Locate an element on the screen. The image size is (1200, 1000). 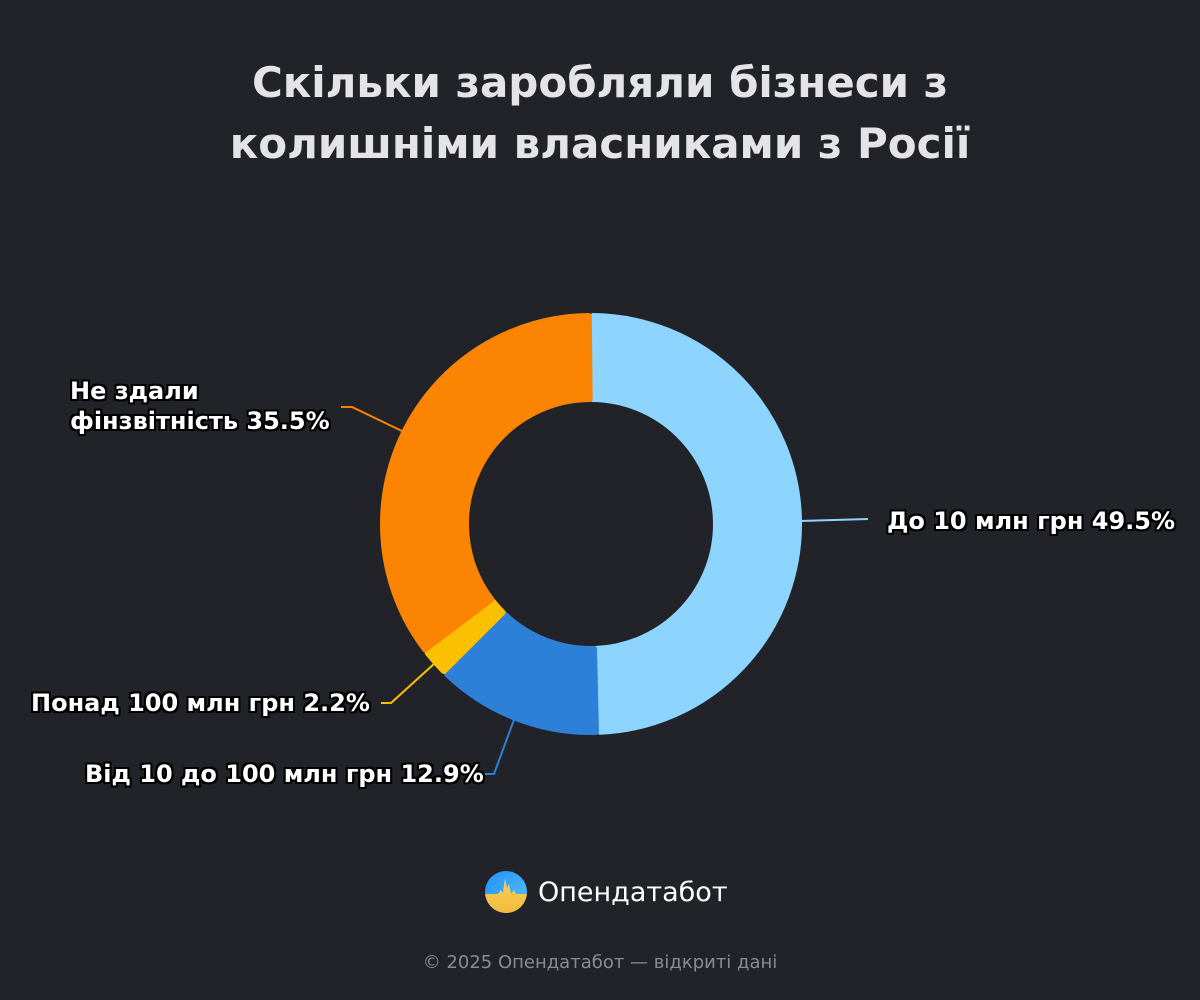
slice-label-no-report: Не здали фінзвітність 35.5% is located at coordinates (200, 406).